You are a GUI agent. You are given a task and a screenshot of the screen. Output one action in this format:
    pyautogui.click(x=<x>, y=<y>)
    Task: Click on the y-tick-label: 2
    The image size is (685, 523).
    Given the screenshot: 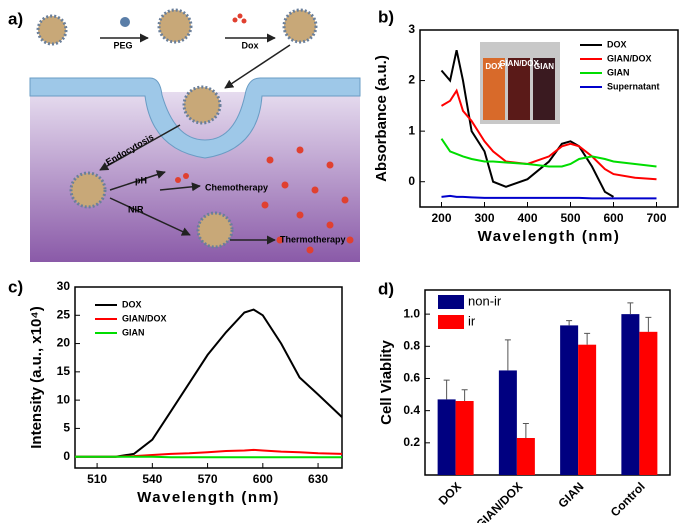 What is the action you would take?
    pyautogui.click(x=411, y=80)
    